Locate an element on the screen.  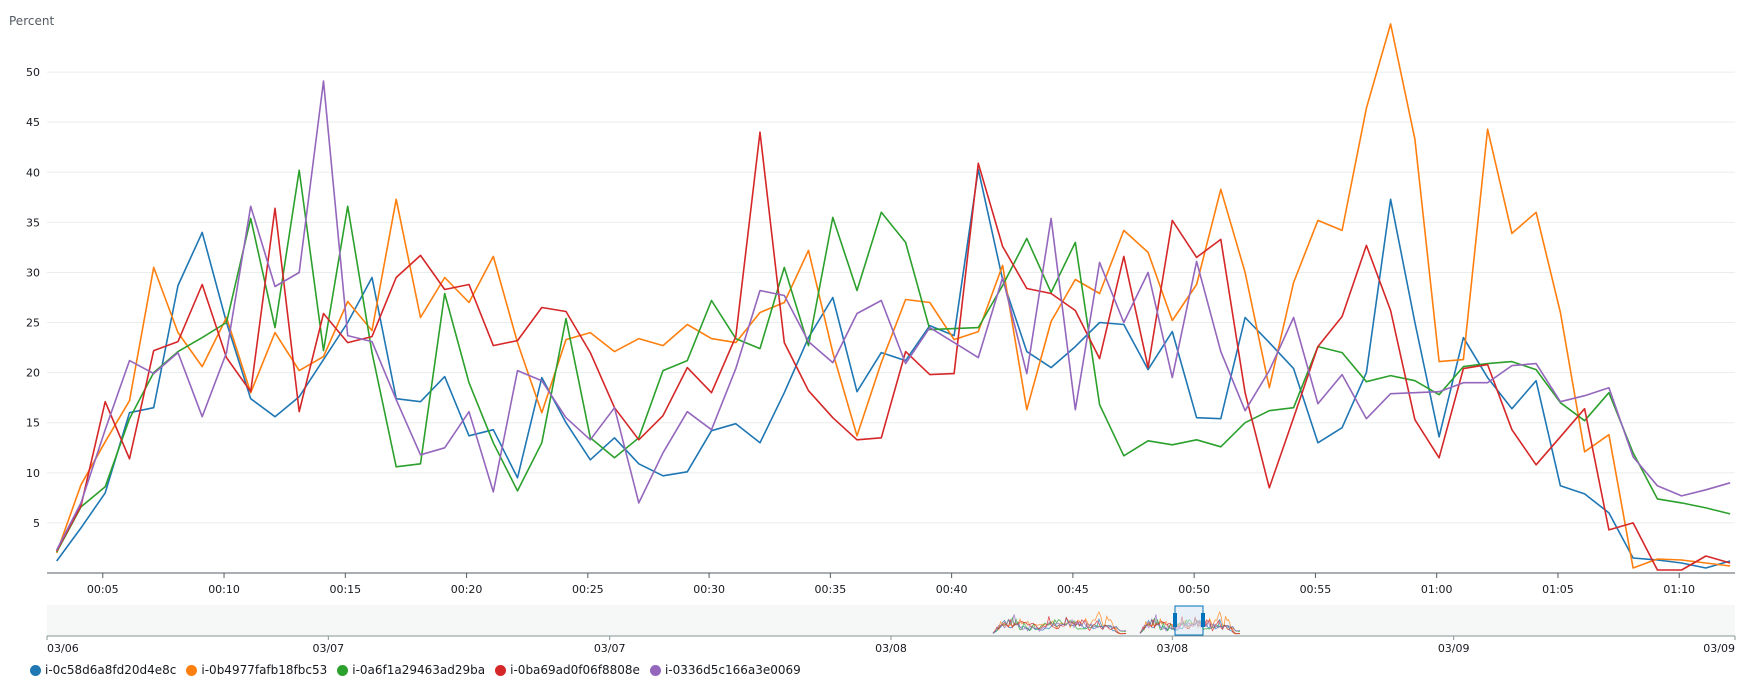
x-tick-label: 00:50 is located at coordinates (1194, 589).